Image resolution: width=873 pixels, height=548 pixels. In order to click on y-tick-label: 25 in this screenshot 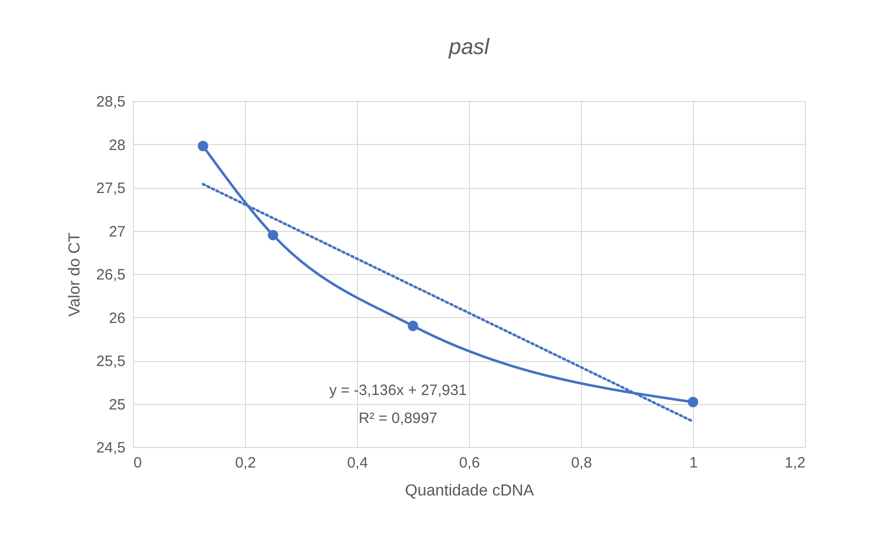, I will do `click(117, 405)`.